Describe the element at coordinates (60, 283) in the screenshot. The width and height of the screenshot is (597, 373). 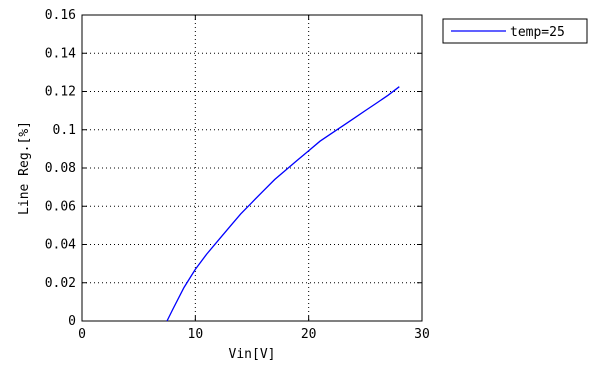
I see `y-tick-label: 0.02` at that location.